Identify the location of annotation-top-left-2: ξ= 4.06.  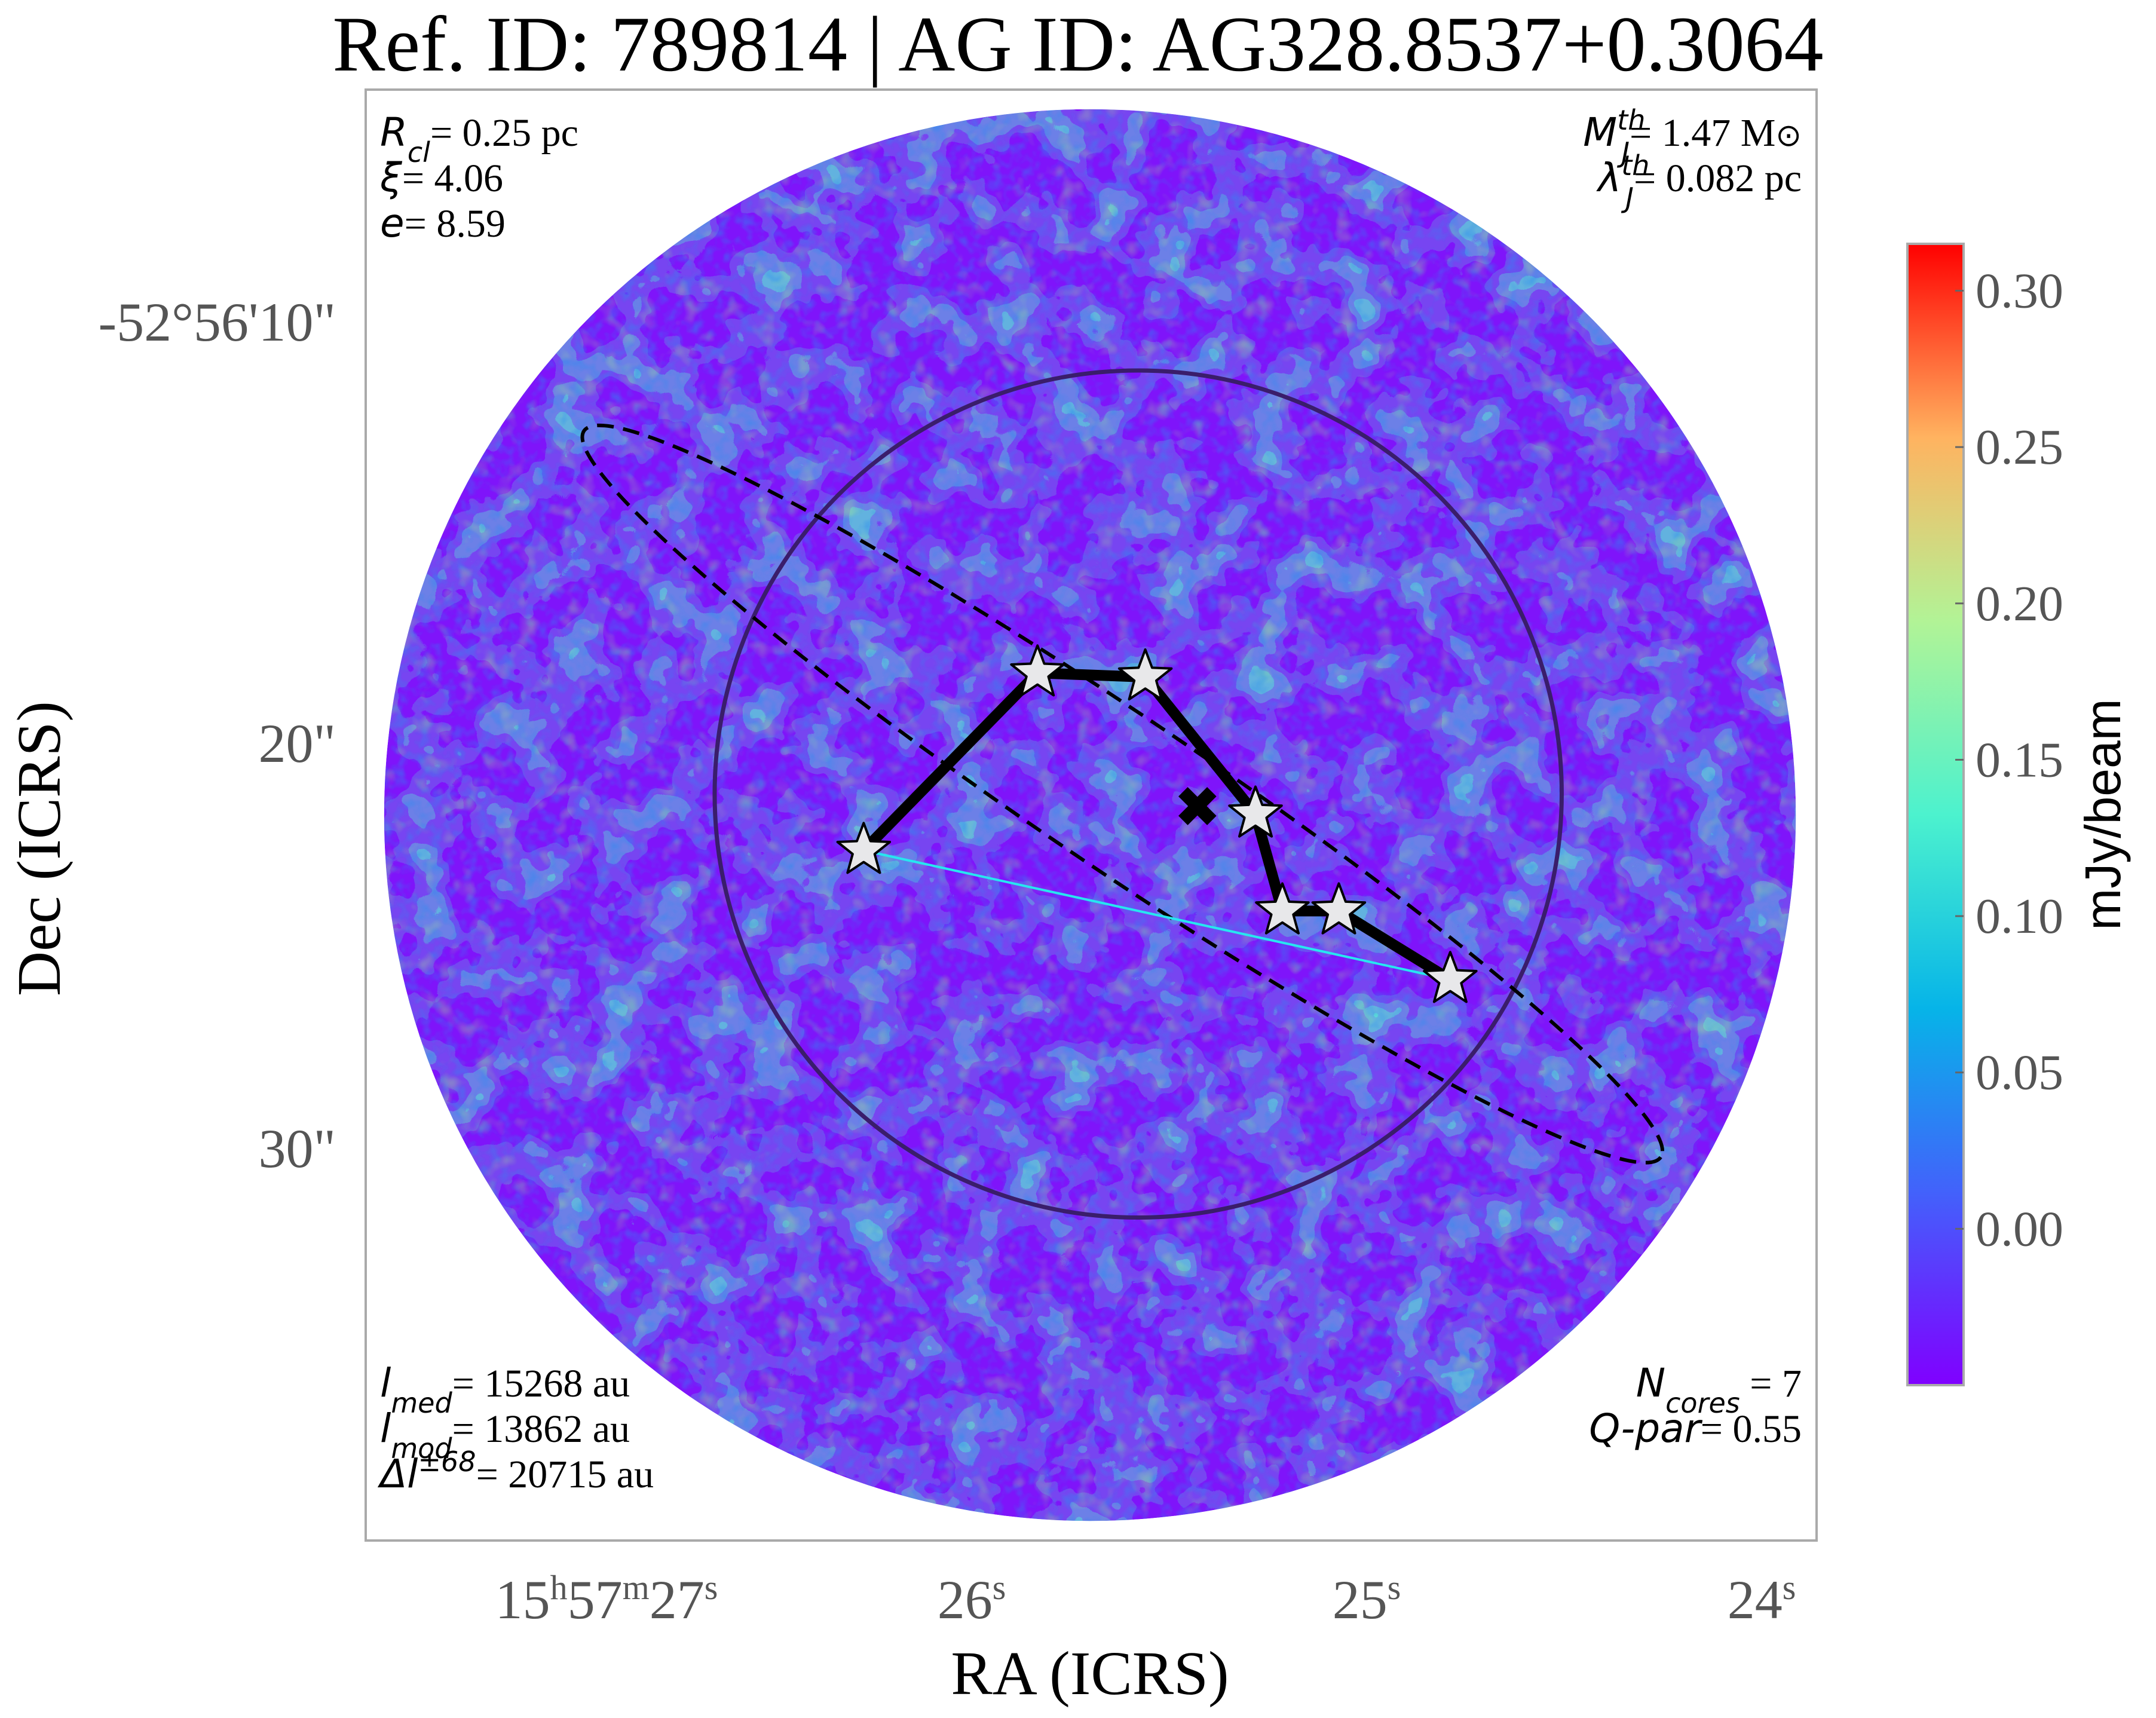
(441, 178).